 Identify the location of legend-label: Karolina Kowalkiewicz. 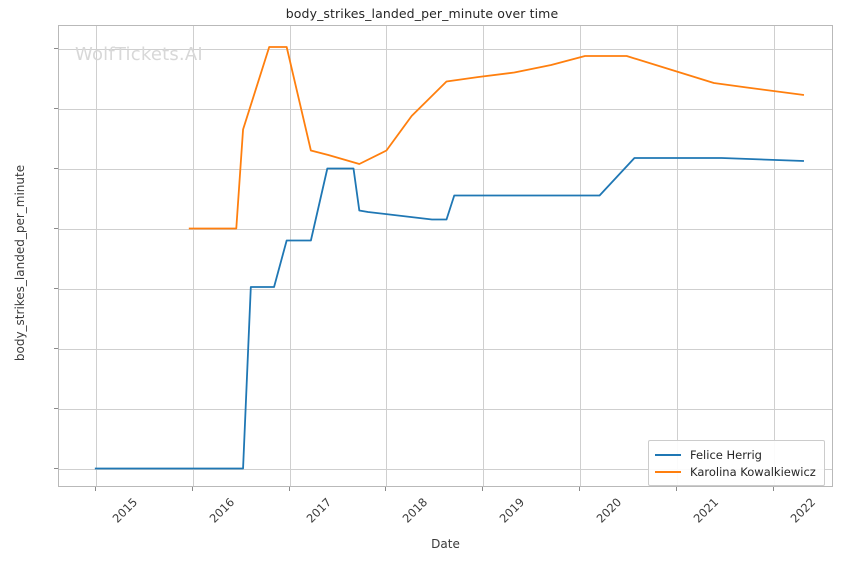
(753, 471).